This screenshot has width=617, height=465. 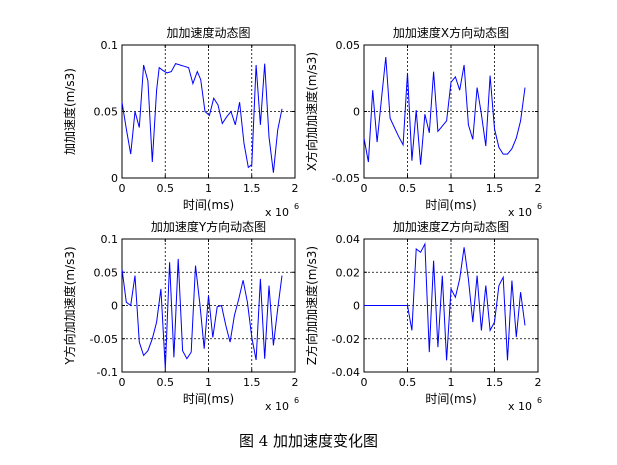 I want to click on figure-caption: 图 4 加加速度变化图, so click(x=308, y=441).